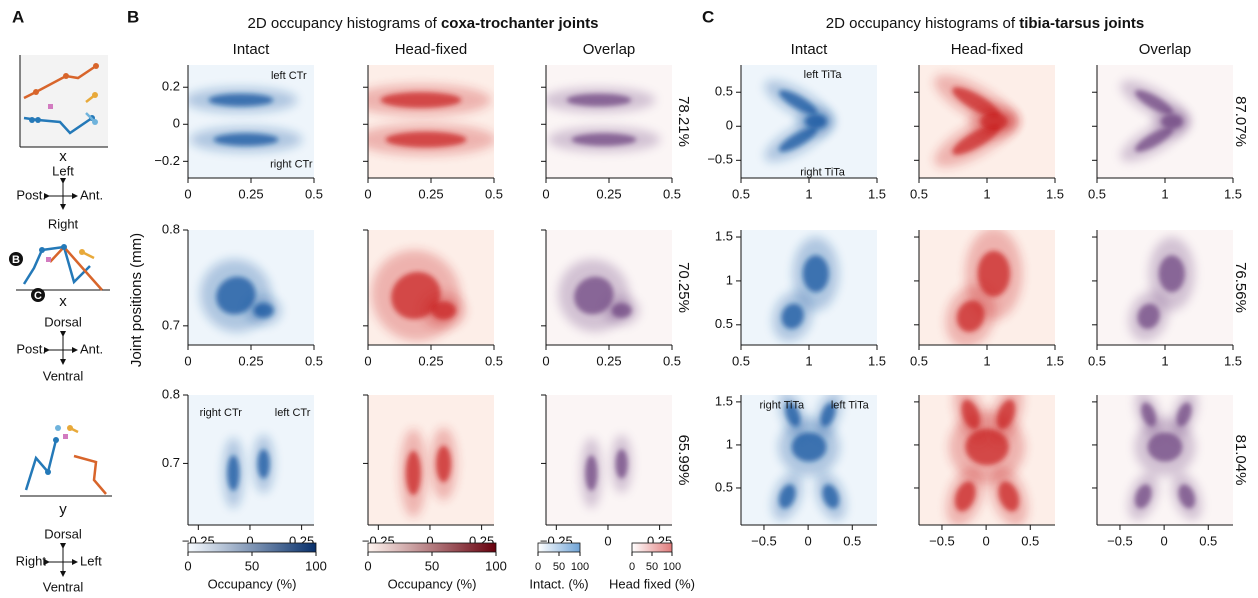 This screenshot has height=598, width=1258. I want to click on joint-annotation: right CTr, so click(291, 164).